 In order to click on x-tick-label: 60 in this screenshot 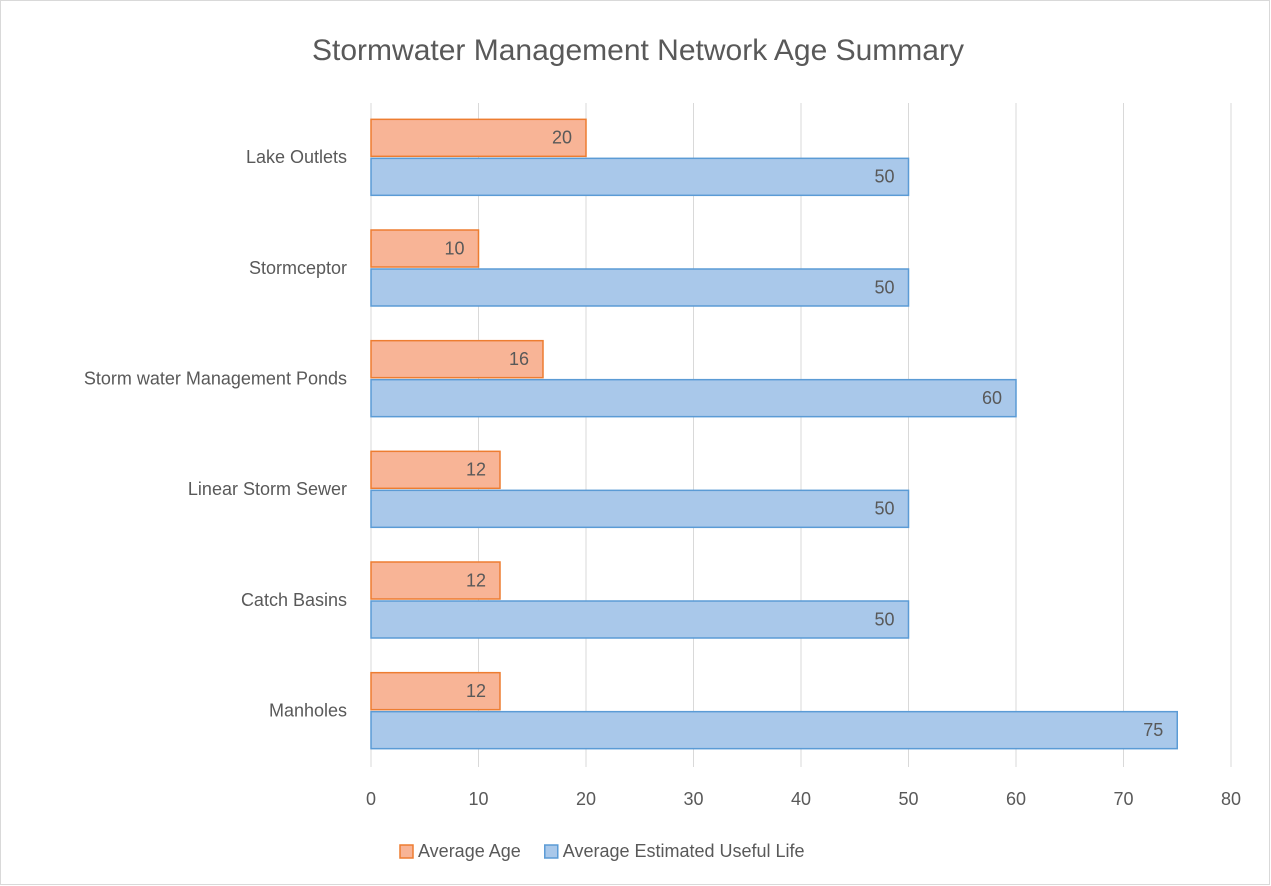, I will do `click(1016, 799)`.